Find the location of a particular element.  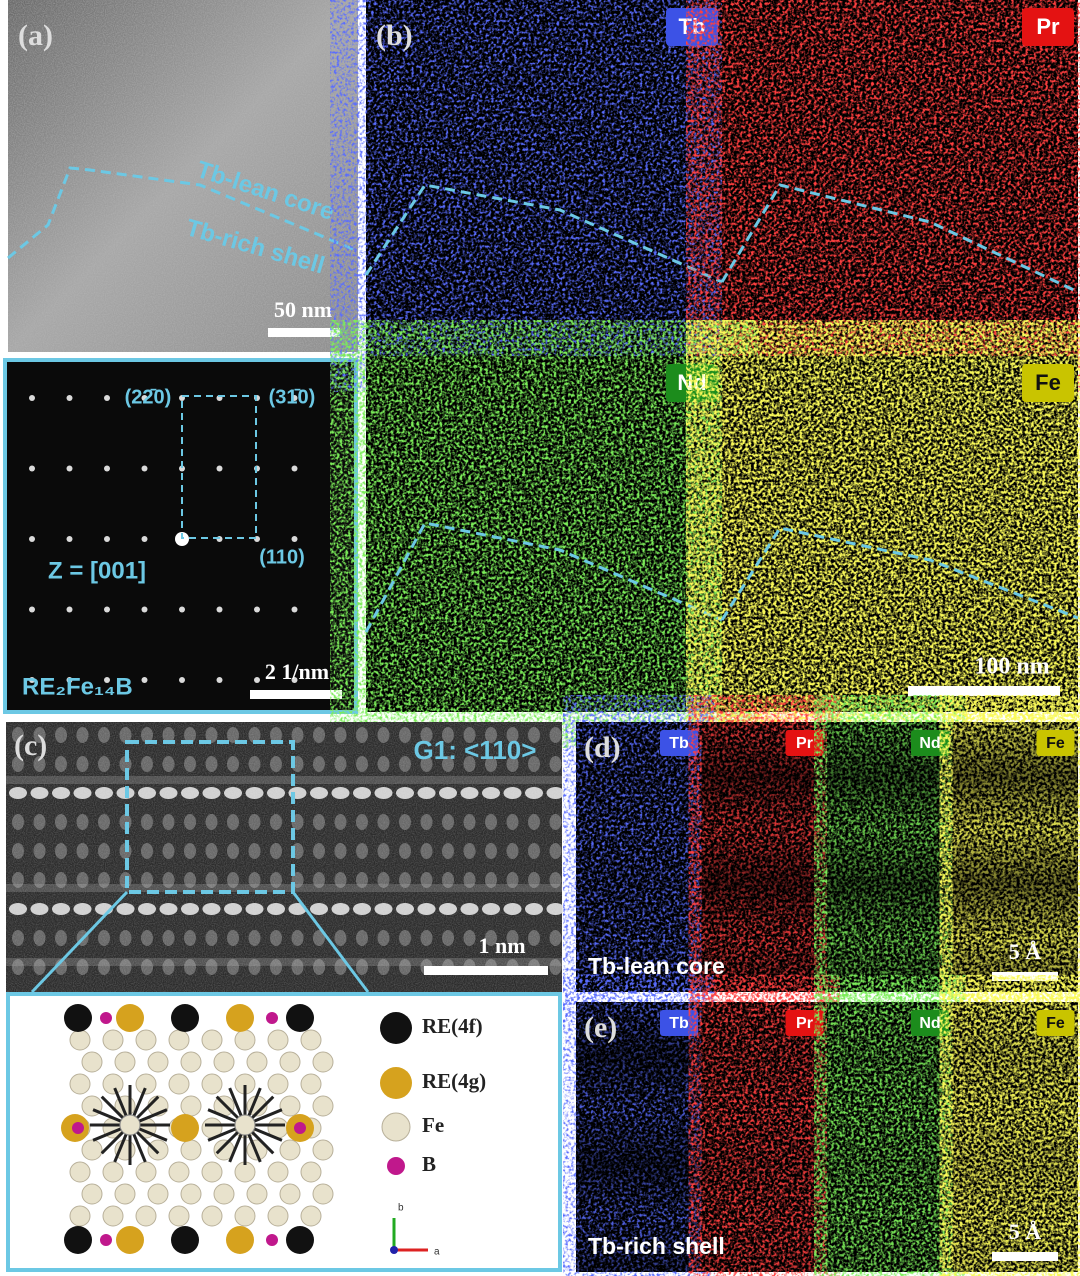

axis-label: a is located at coordinates (437, 1252).